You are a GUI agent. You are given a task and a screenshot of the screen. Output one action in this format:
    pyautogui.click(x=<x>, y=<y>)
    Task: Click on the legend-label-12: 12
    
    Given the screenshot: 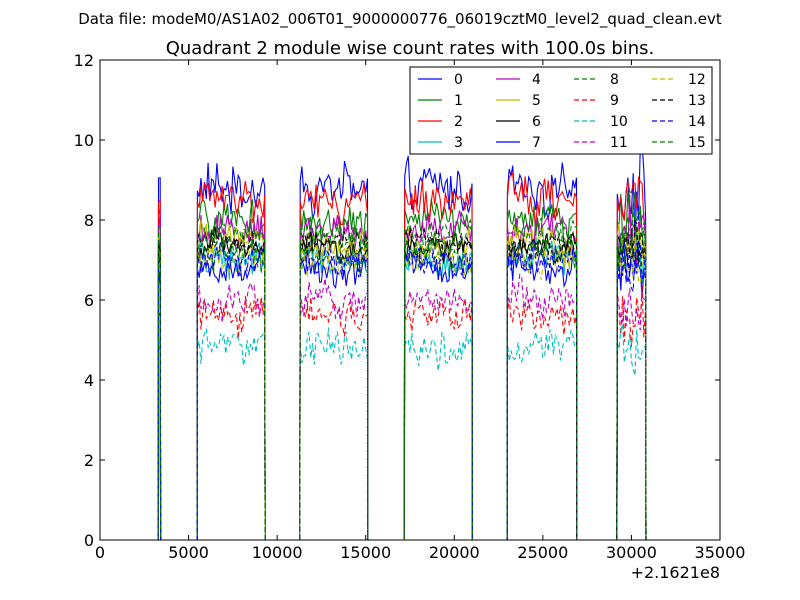 What is the action you would take?
    pyautogui.click(x=697, y=80)
    